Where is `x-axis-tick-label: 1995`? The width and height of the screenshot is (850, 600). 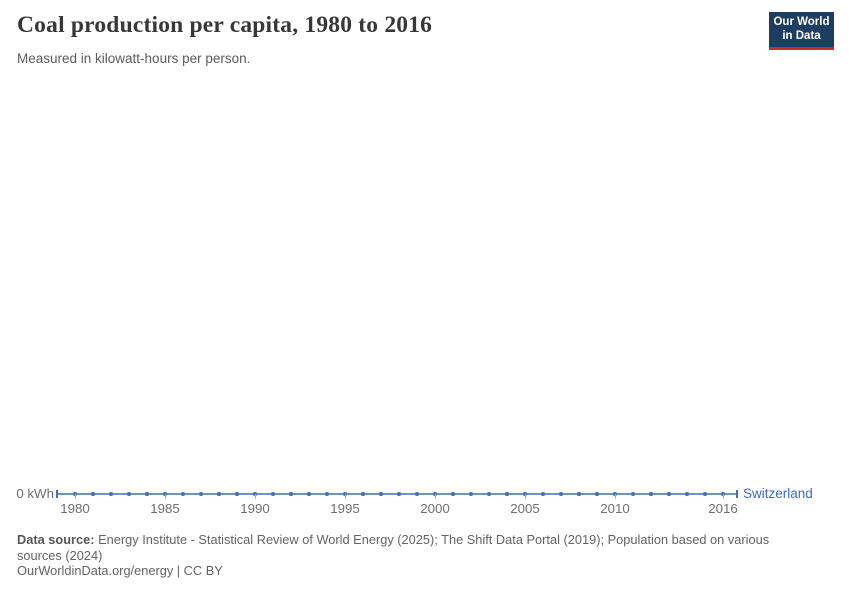
x-axis-tick-label: 1995 is located at coordinates (345, 508).